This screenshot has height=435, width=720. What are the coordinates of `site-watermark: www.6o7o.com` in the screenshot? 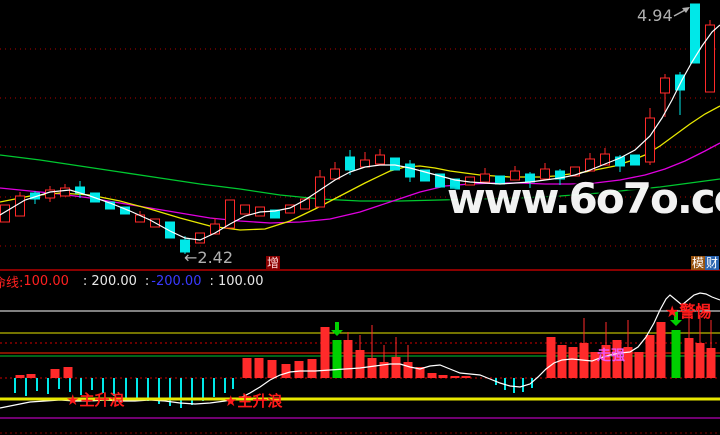 It's located at (583, 198).